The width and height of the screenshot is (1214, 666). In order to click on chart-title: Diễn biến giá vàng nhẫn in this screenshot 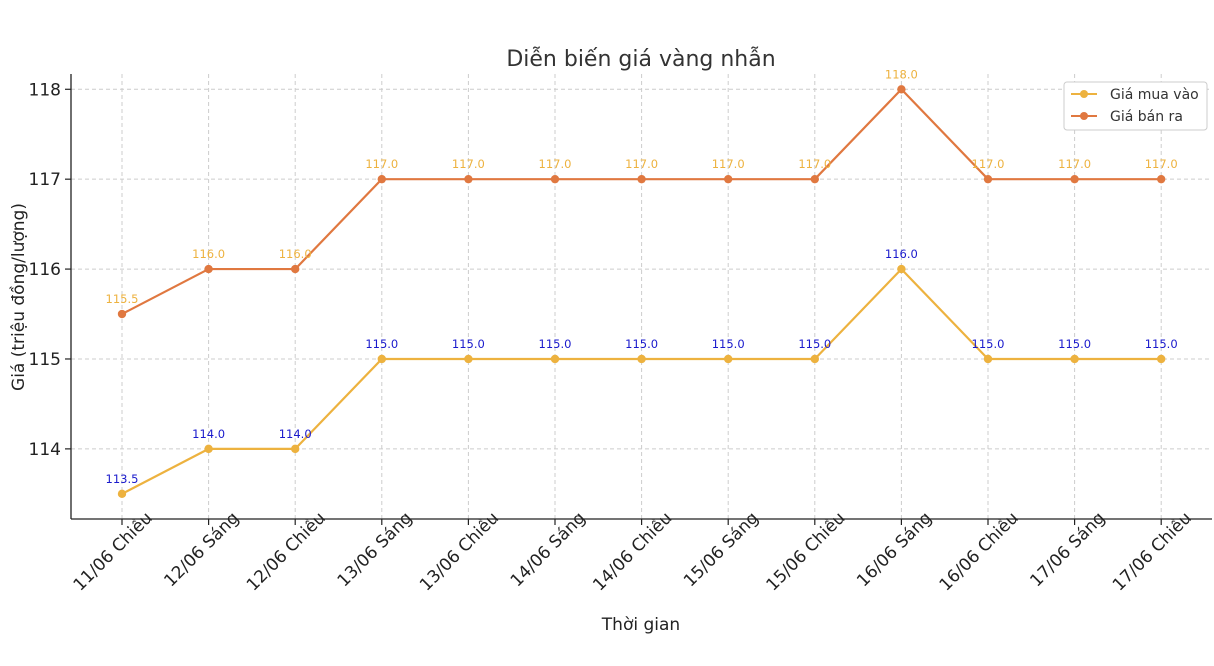, I will do `click(640, 59)`.